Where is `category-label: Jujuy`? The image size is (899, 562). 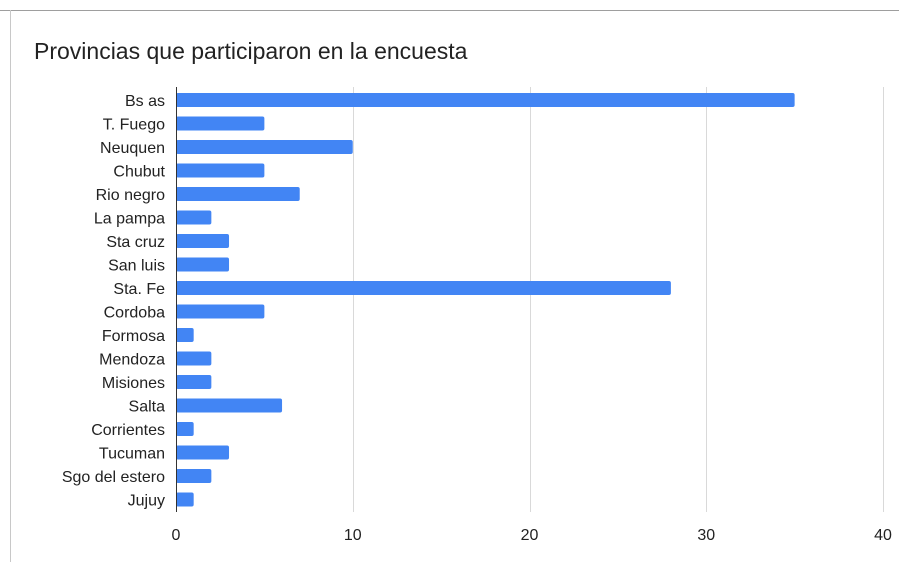
category-label: Jujuy is located at coordinates (146, 501).